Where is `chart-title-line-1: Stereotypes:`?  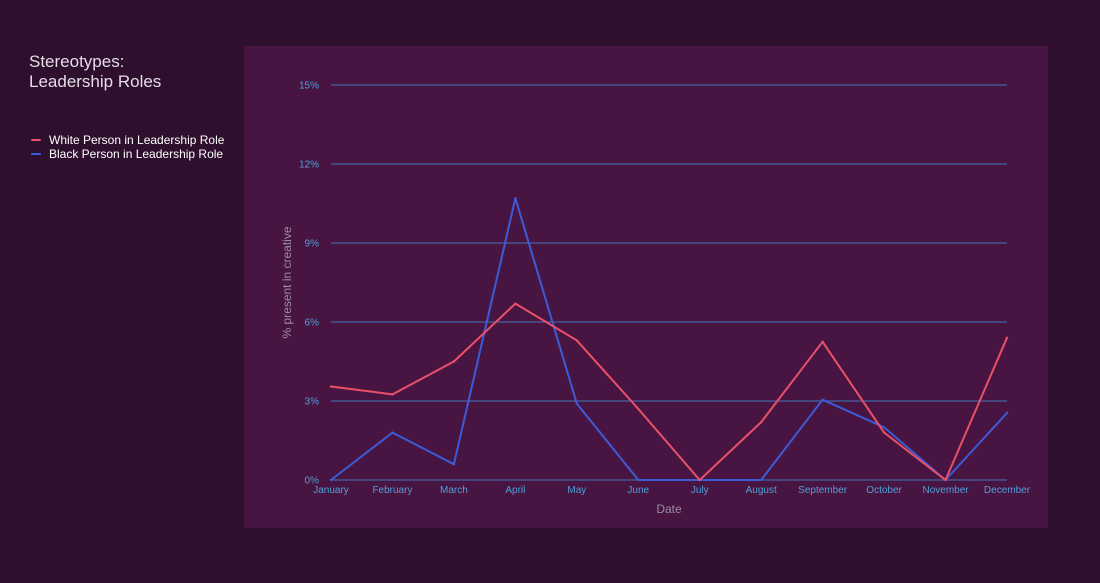
chart-title-line-1: Stereotypes: is located at coordinates (77, 61).